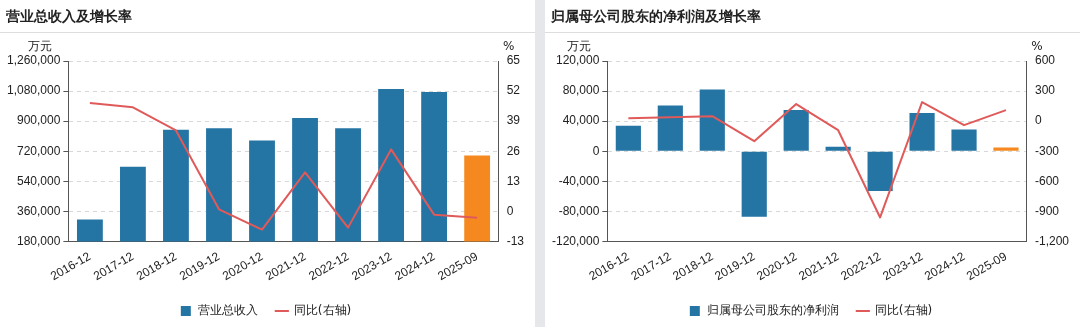  What do you see at coordinates (579, 180) in the screenshot?
I see `y-tick-label: -40,000` at bounding box center [579, 180].